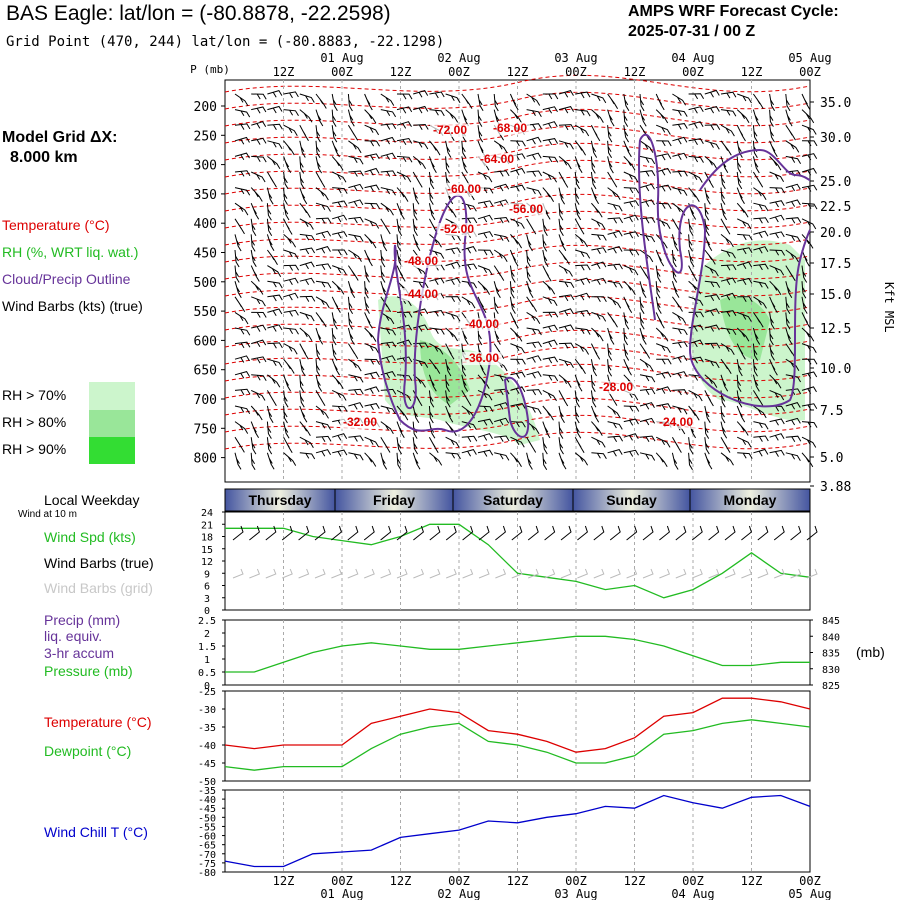 The image size is (900, 900). What do you see at coordinates (112, 423) in the screenshot?
I see `legend-rh80-swatch` at bounding box center [112, 423].